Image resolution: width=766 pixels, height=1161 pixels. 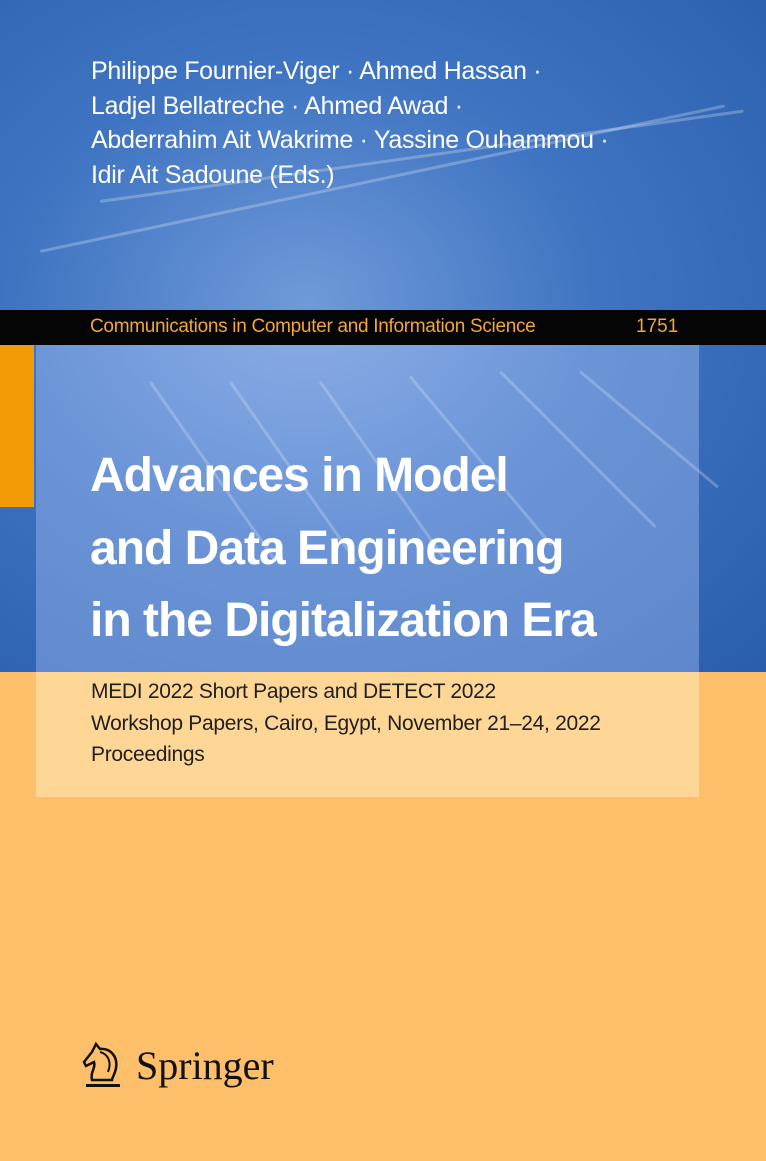 I want to click on publisher-name: Springer, so click(x=205, y=1065).